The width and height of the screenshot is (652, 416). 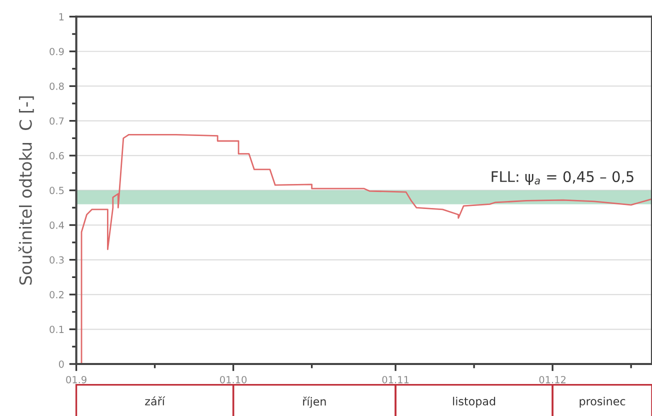 I want to click on y-tick-label: 0.6, so click(x=57, y=156).